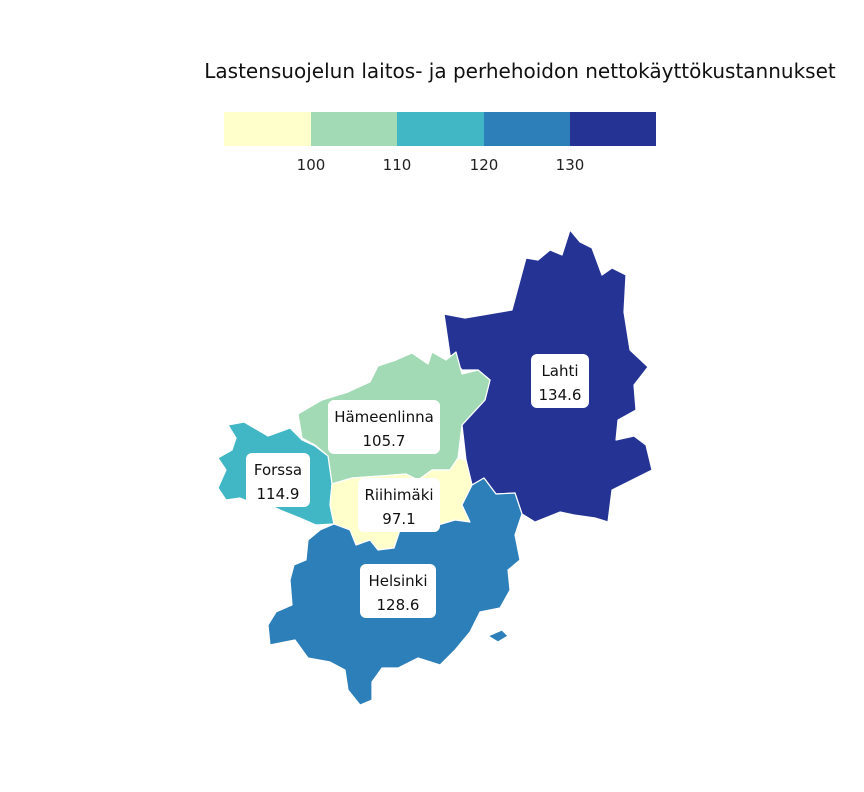 The width and height of the screenshot is (864, 792). What do you see at coordinates (398, 591) in the screenshot?
I see `label-helsinki: Helsinki 128.6` at bounding box center [398, 591].